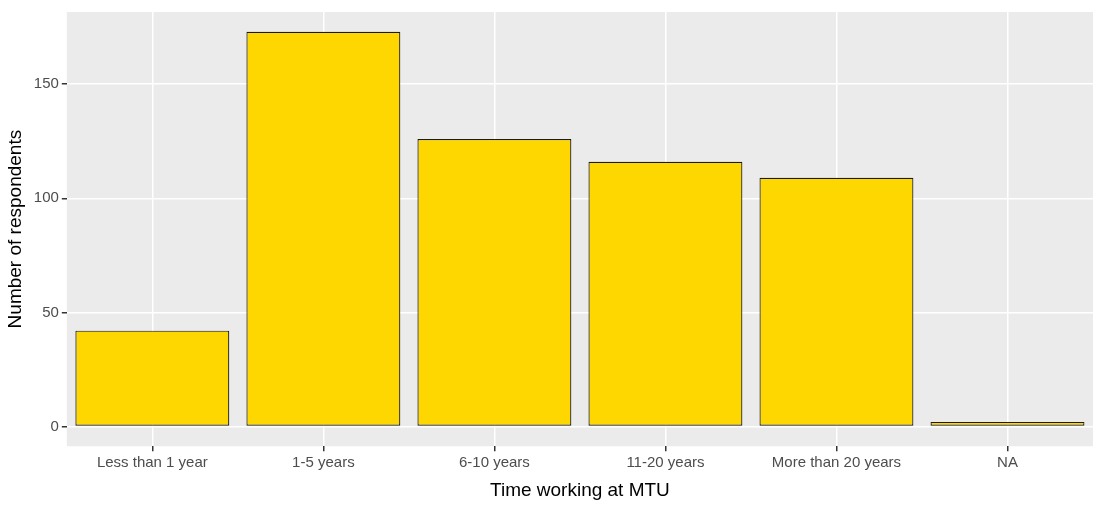  Describe the element at coordinates (50, 311) in the screenshot. I see `y-tick-label: 50` at that location.